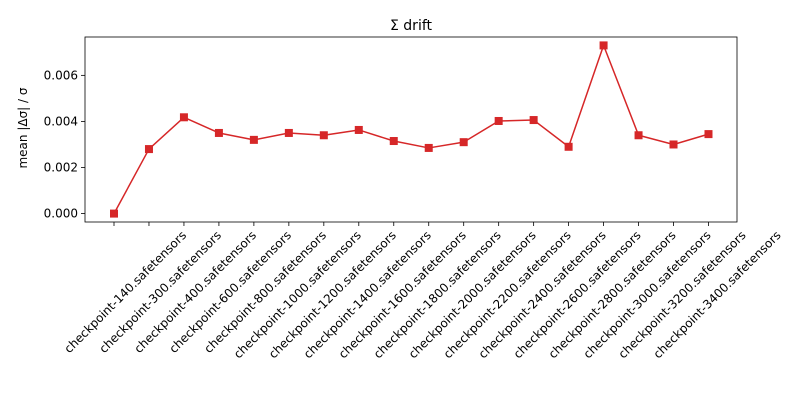 Image resolution: width=800 pixels, height=400 pixels. Describe the element at coordinates (23, 127) in the screenshot. I see `y-axis-label: mean |Δσ| / σ` at that location.